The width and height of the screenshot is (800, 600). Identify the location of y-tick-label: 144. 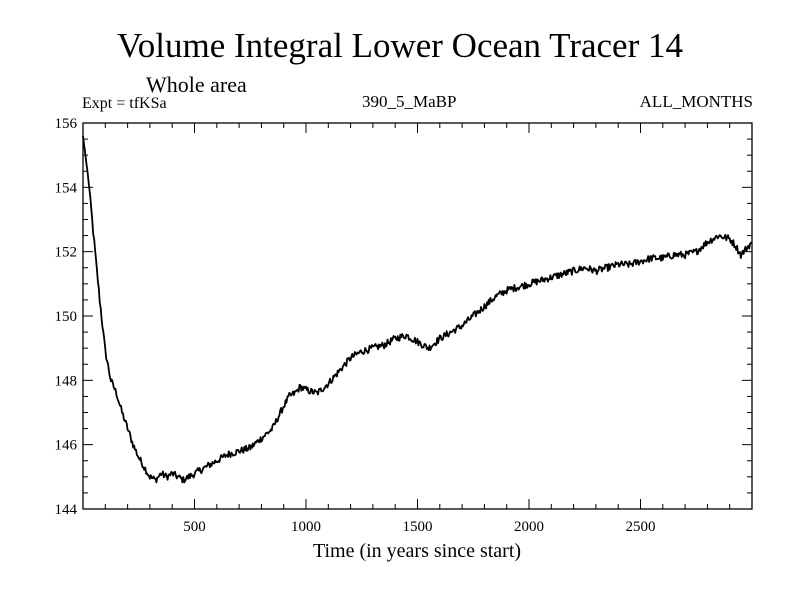
(66, 510).